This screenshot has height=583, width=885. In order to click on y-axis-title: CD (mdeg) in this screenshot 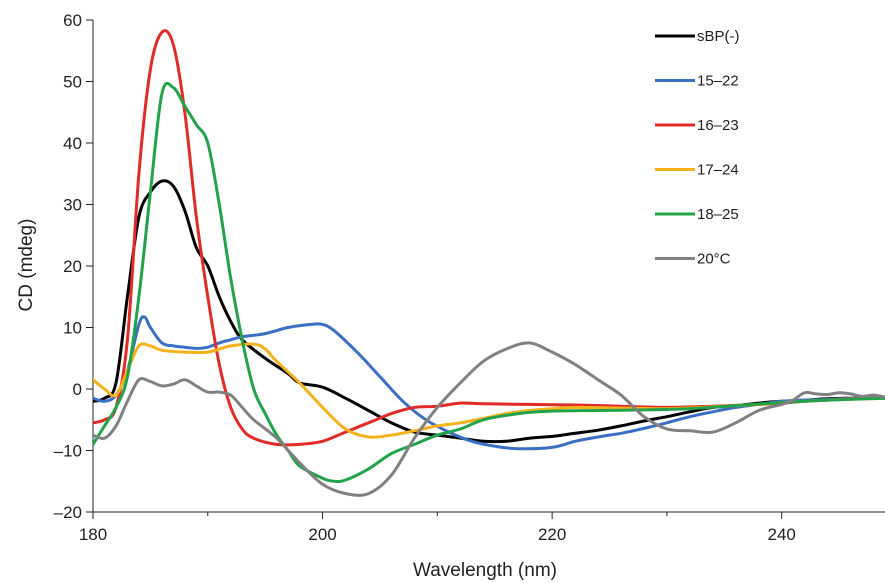, I will do `click(26, 265)`.